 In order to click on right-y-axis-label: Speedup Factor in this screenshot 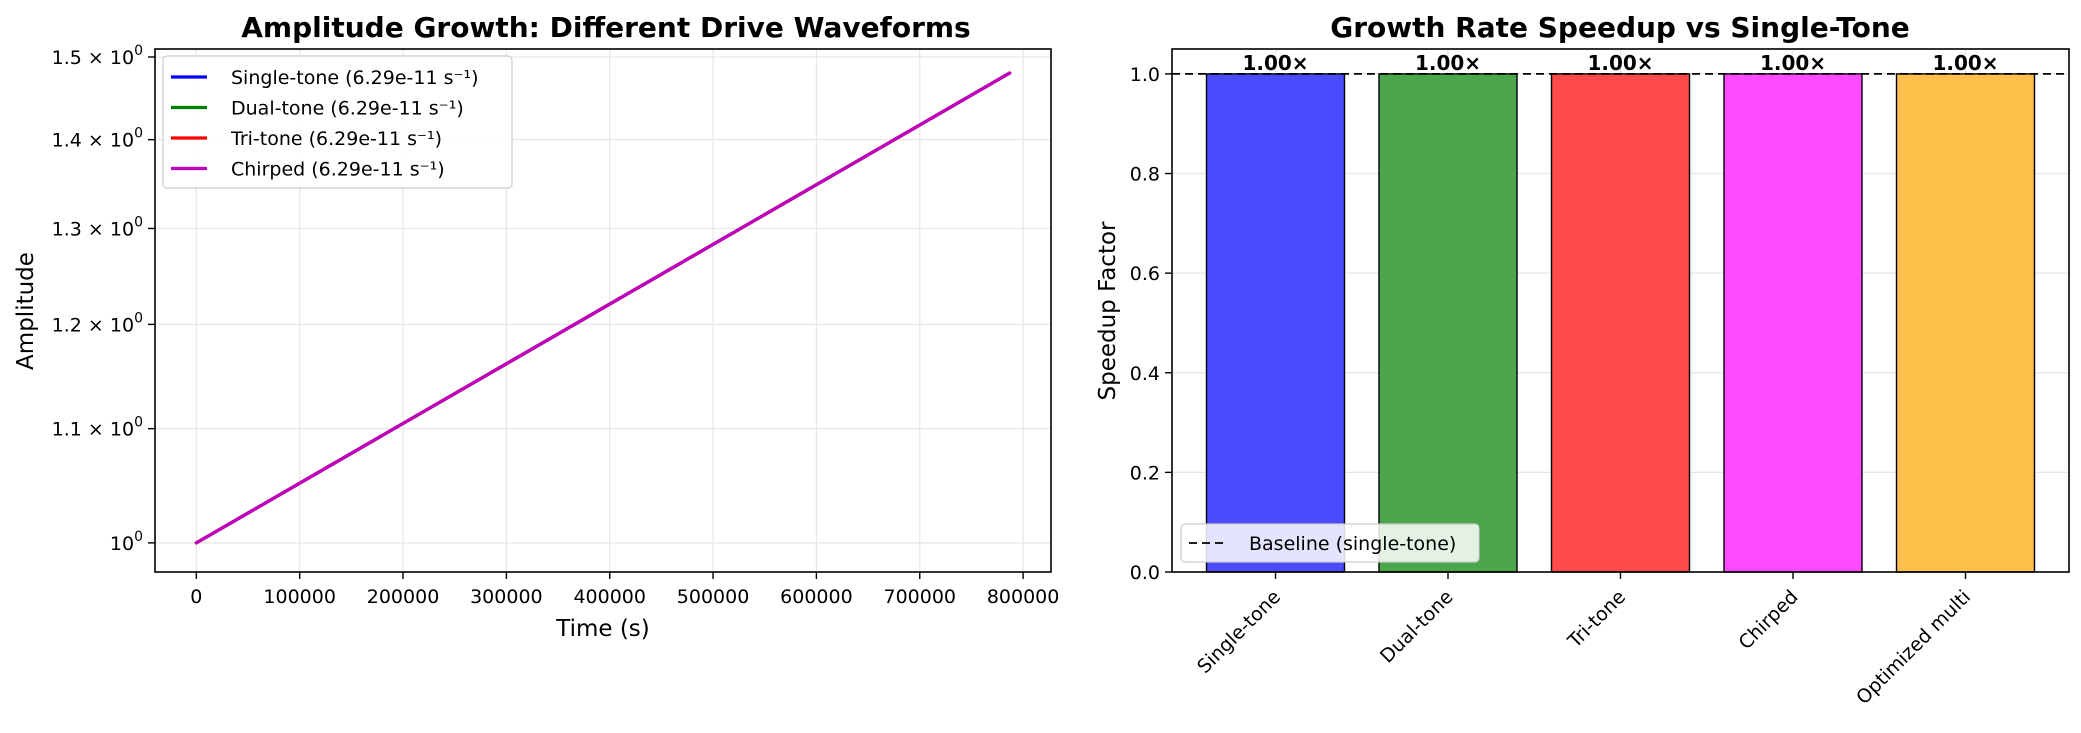, I will do `click(1108, 311)`.